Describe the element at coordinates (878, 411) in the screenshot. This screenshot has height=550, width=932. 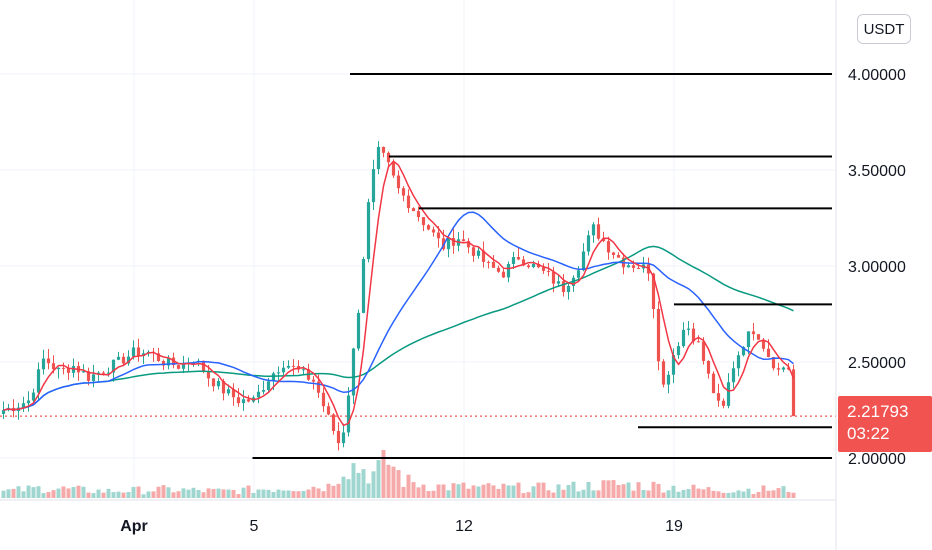
I see `last-price-value: 2.21793` at that location.